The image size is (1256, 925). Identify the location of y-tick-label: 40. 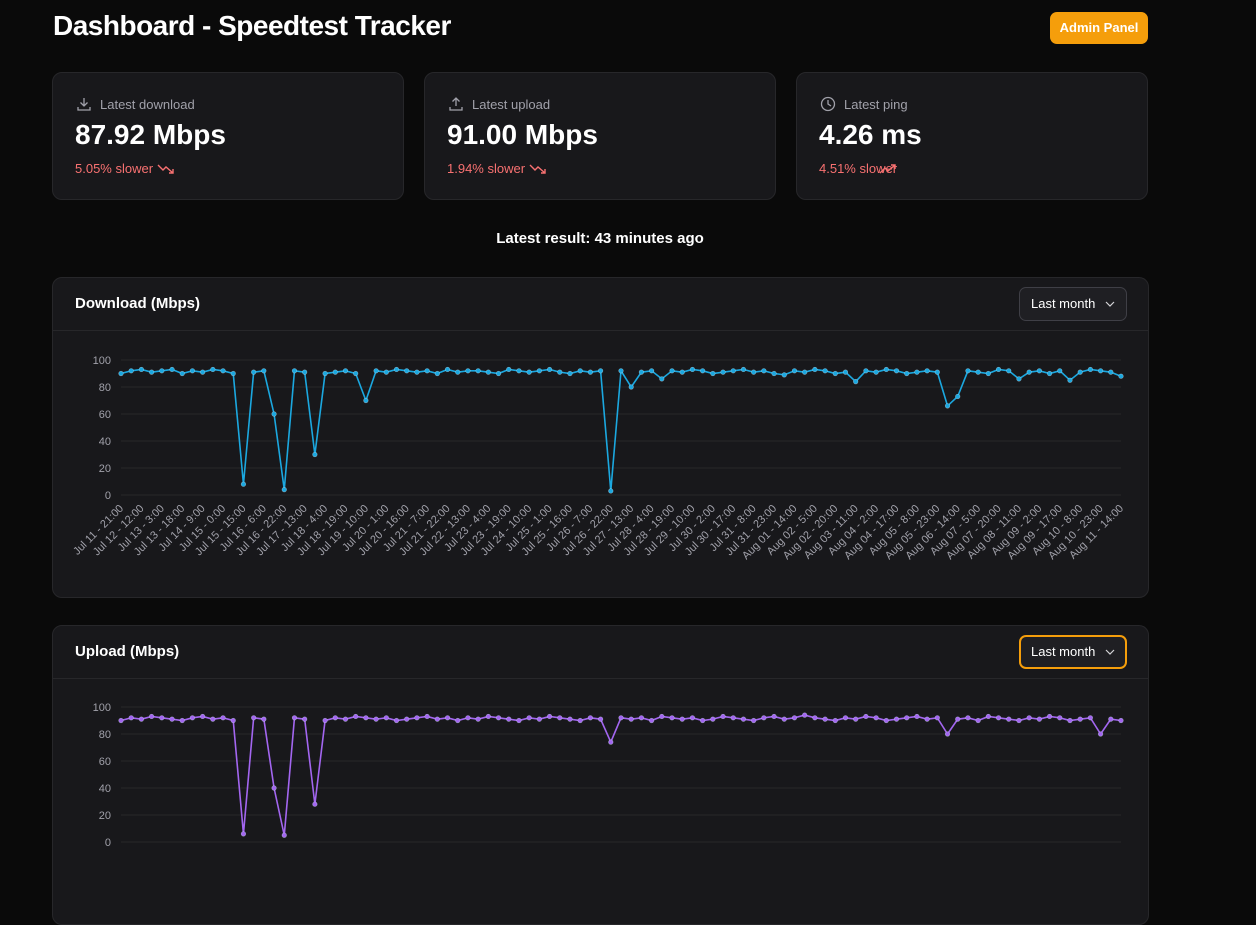
(105, 442).